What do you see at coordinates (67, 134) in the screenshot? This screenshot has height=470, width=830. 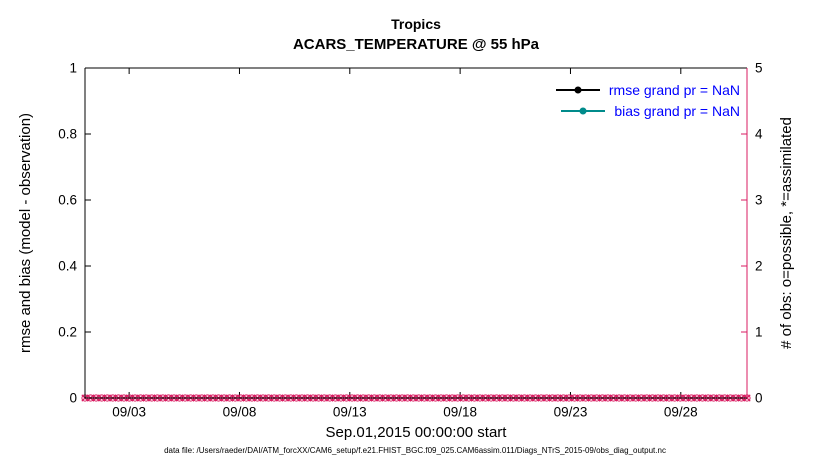 I see `svg-text: 0.8` at bounding box center [67, 134].